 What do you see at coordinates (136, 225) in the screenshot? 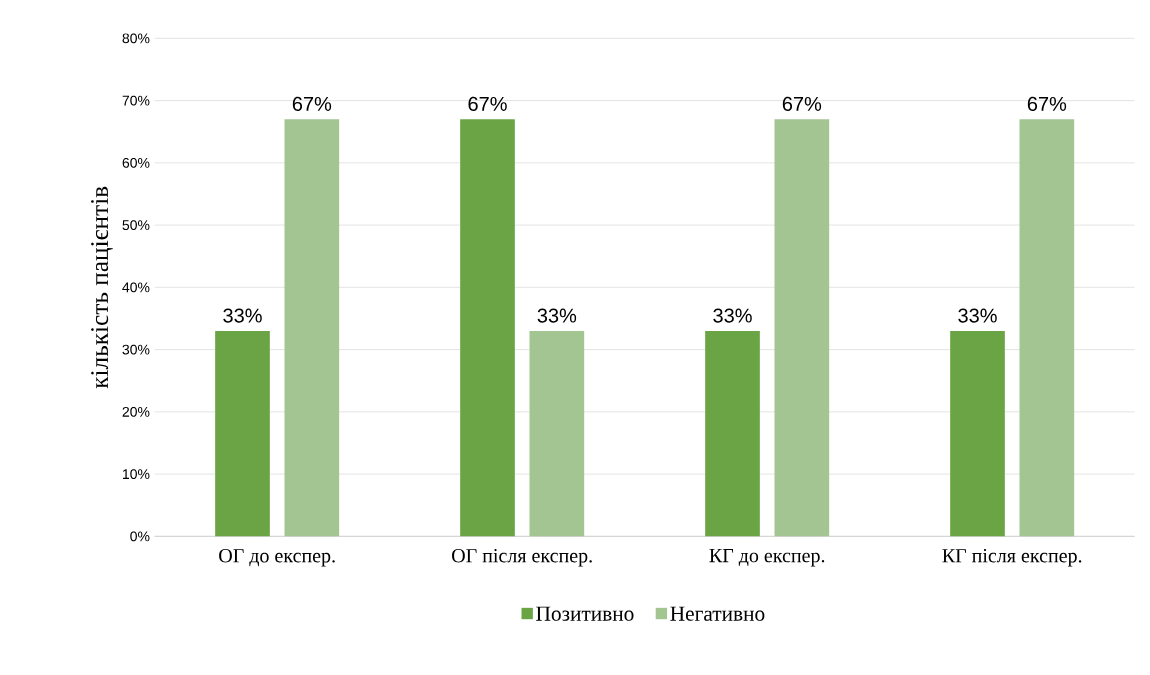
I see `y-tick-label: 50%` at bounding box center [136, 225].